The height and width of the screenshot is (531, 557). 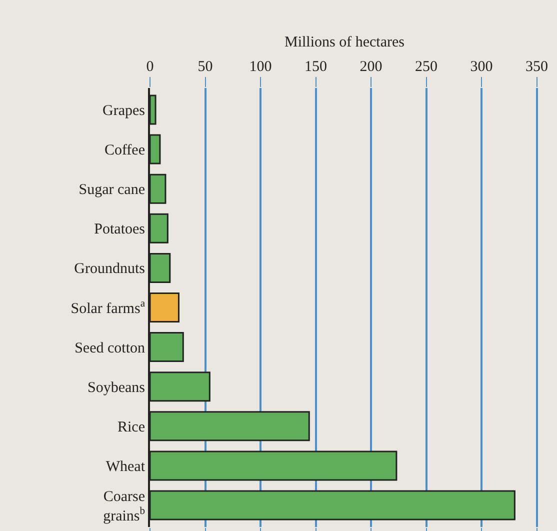 What do you see at coordinates (120, 230) in the screenshot?
I see `y-tick-label: Potatoes` at bounding box center [120, 230].